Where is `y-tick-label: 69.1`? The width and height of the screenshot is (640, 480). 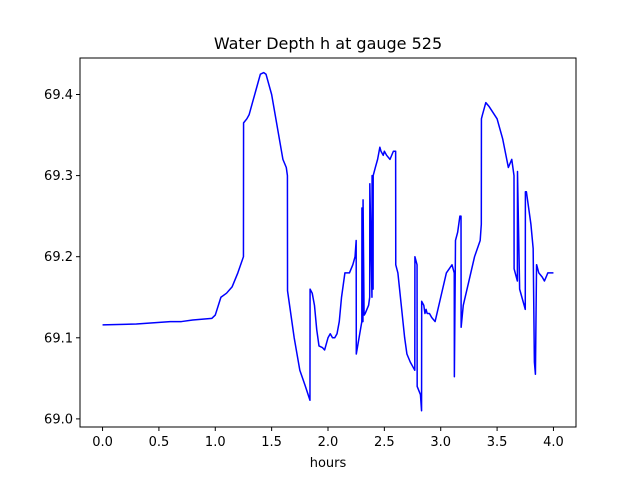 y-tick-label: 69.1 is located at coordinates (58, 338).